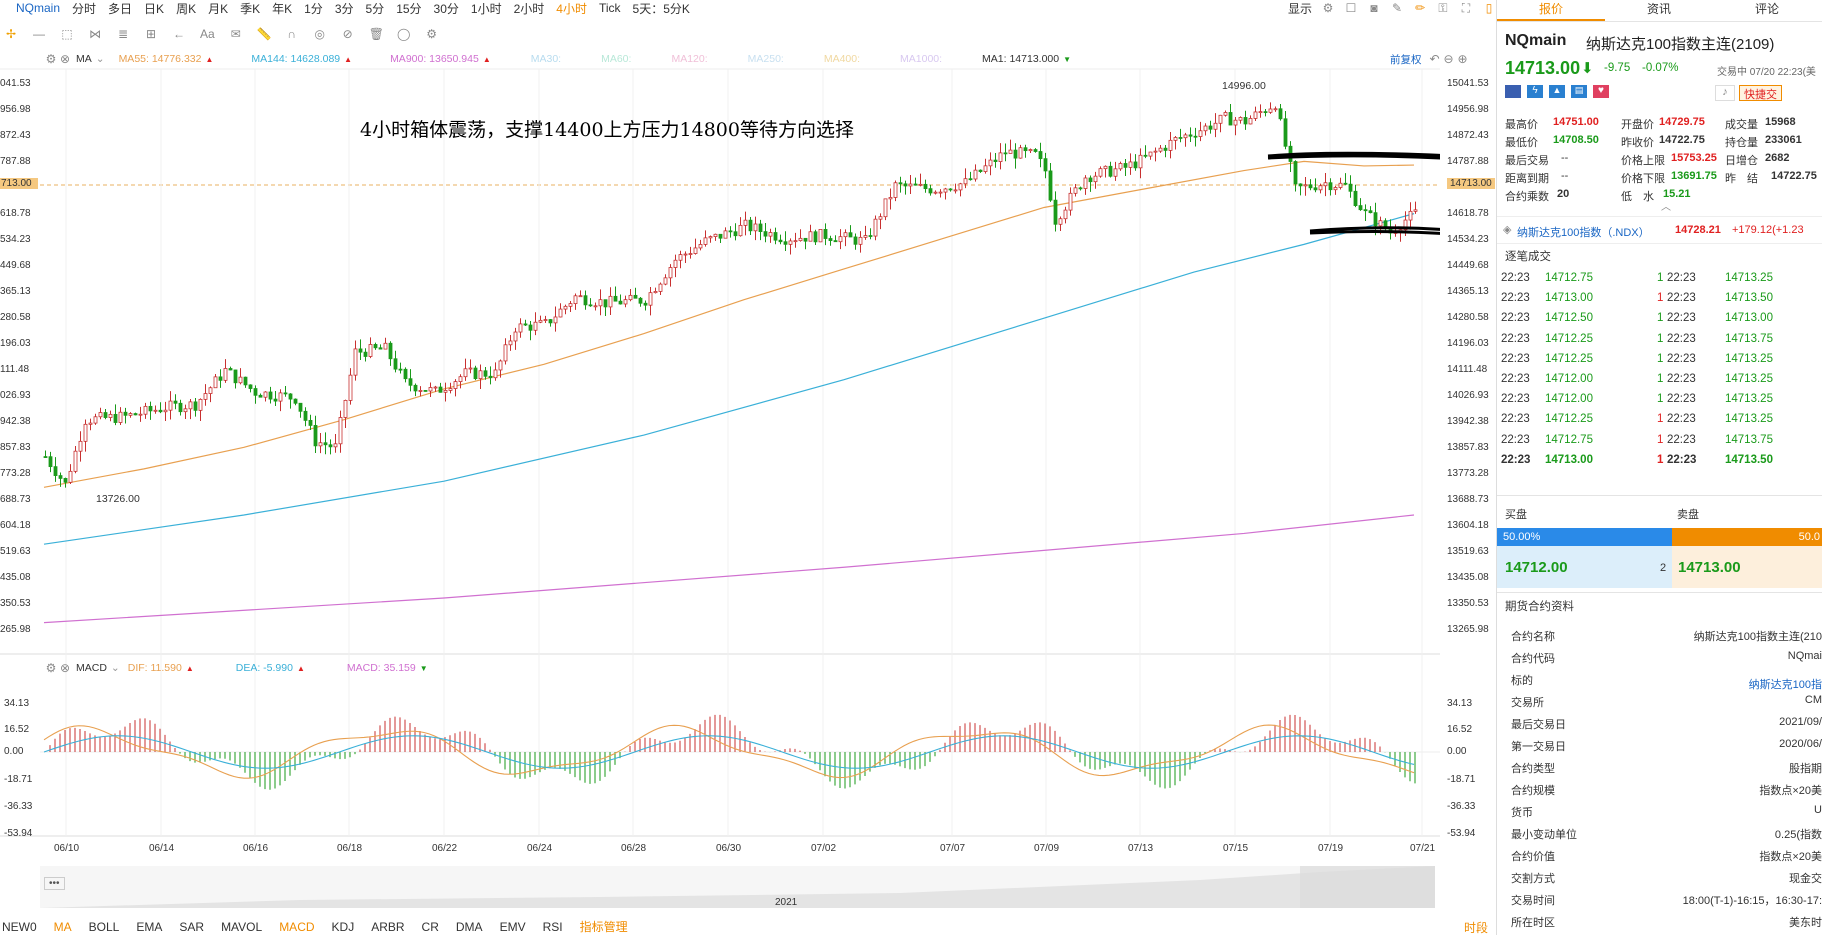 This screenshot has height=936, width=1822. What do you see at coordinates (376, 34) in the screenshot?
I see `trash-icon: 🗑` at bounding box center [376, 34].